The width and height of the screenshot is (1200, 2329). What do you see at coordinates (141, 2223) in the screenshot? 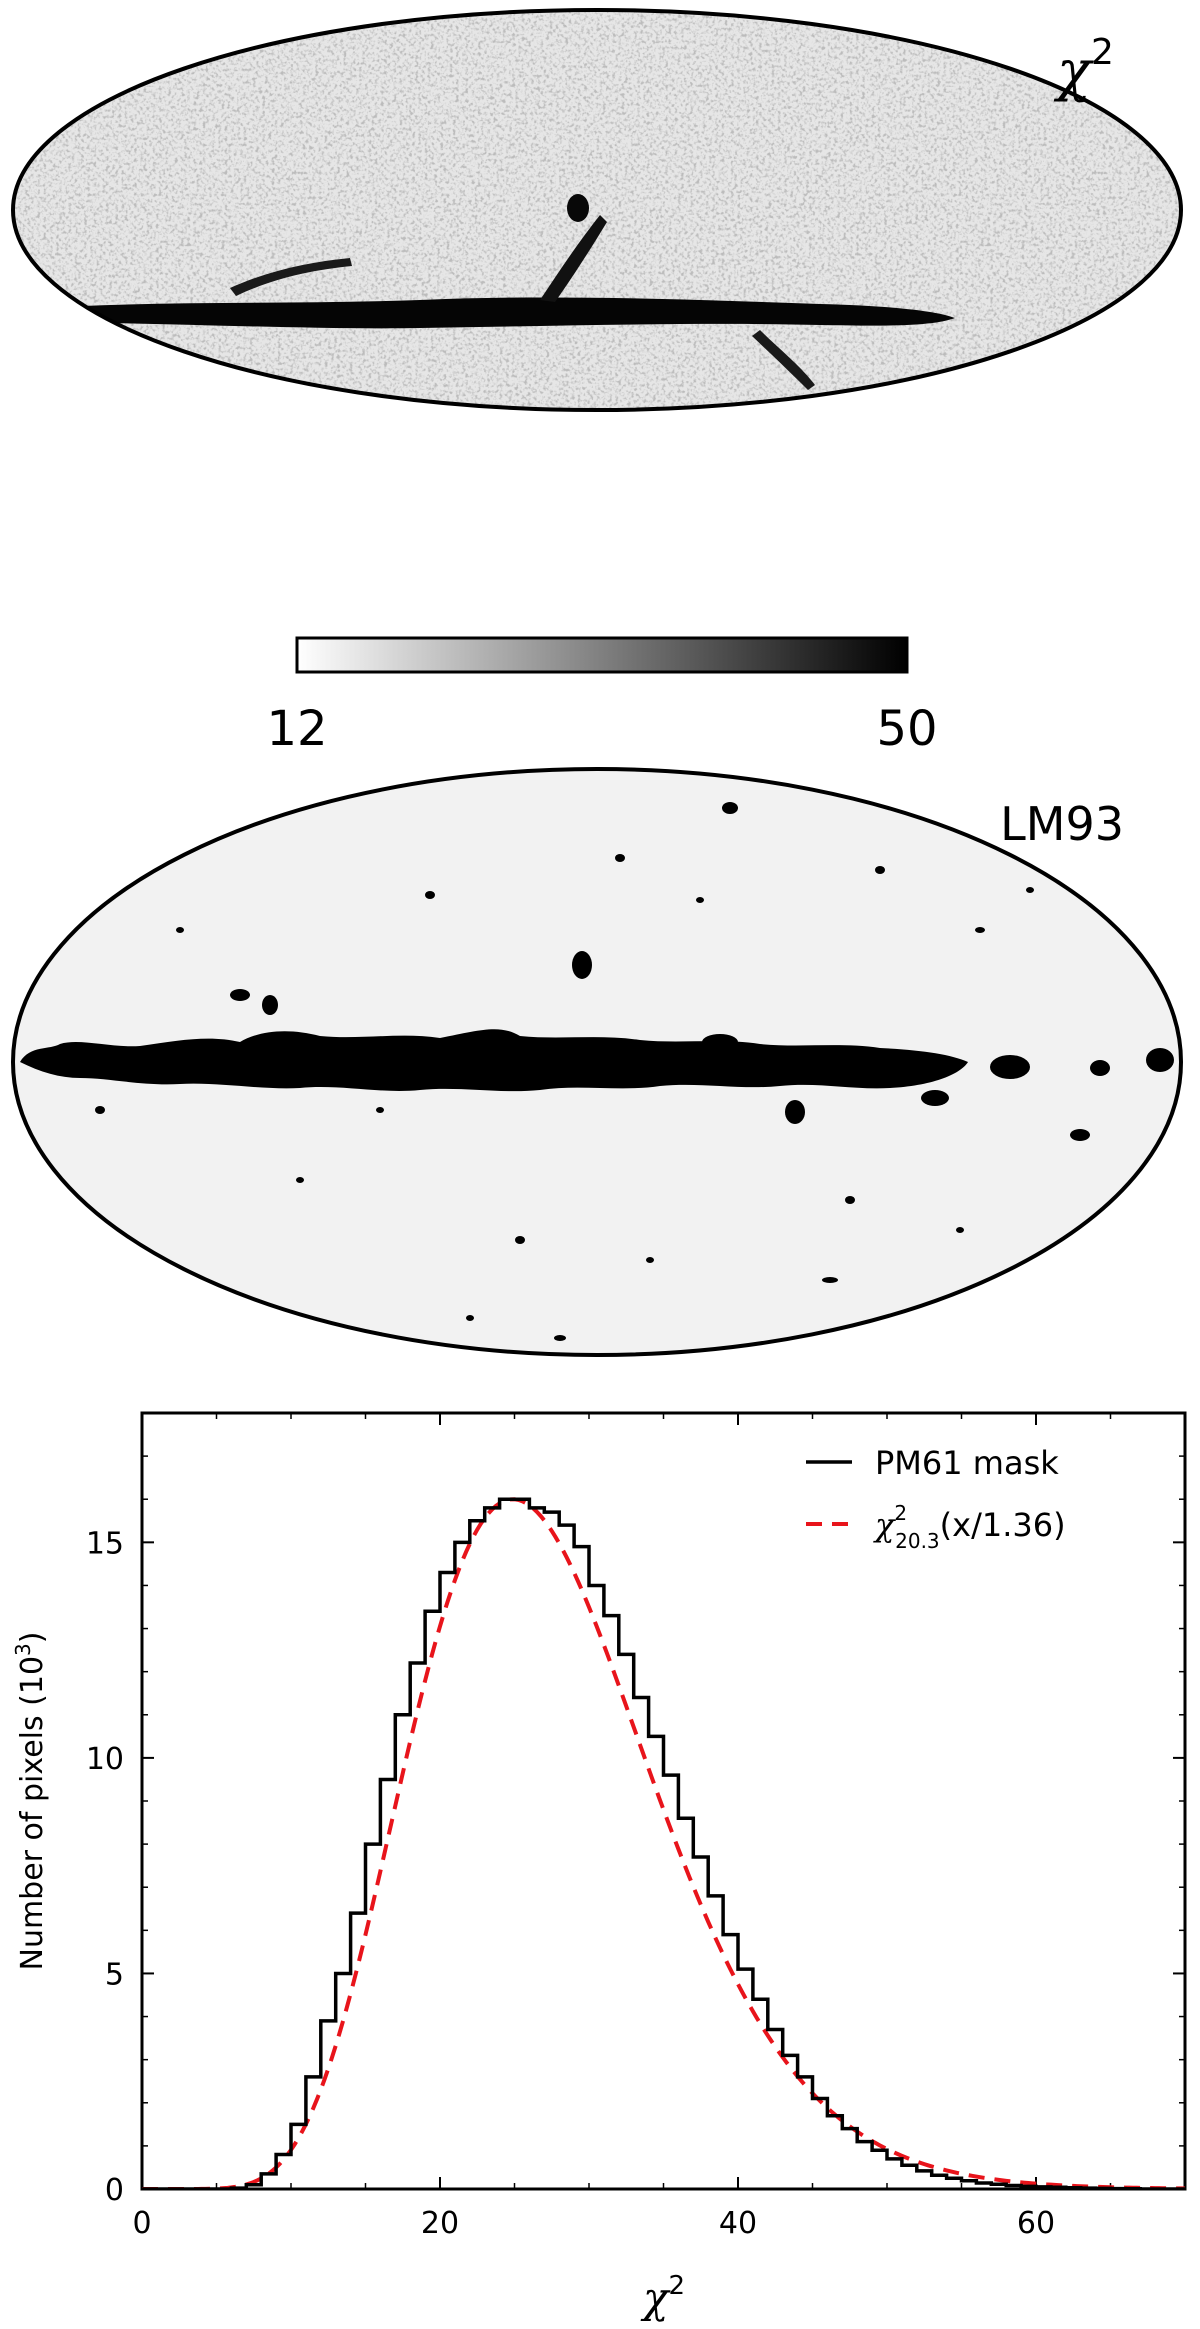
I see `x-tick-label: 0` at bounding box center [141, 2223].